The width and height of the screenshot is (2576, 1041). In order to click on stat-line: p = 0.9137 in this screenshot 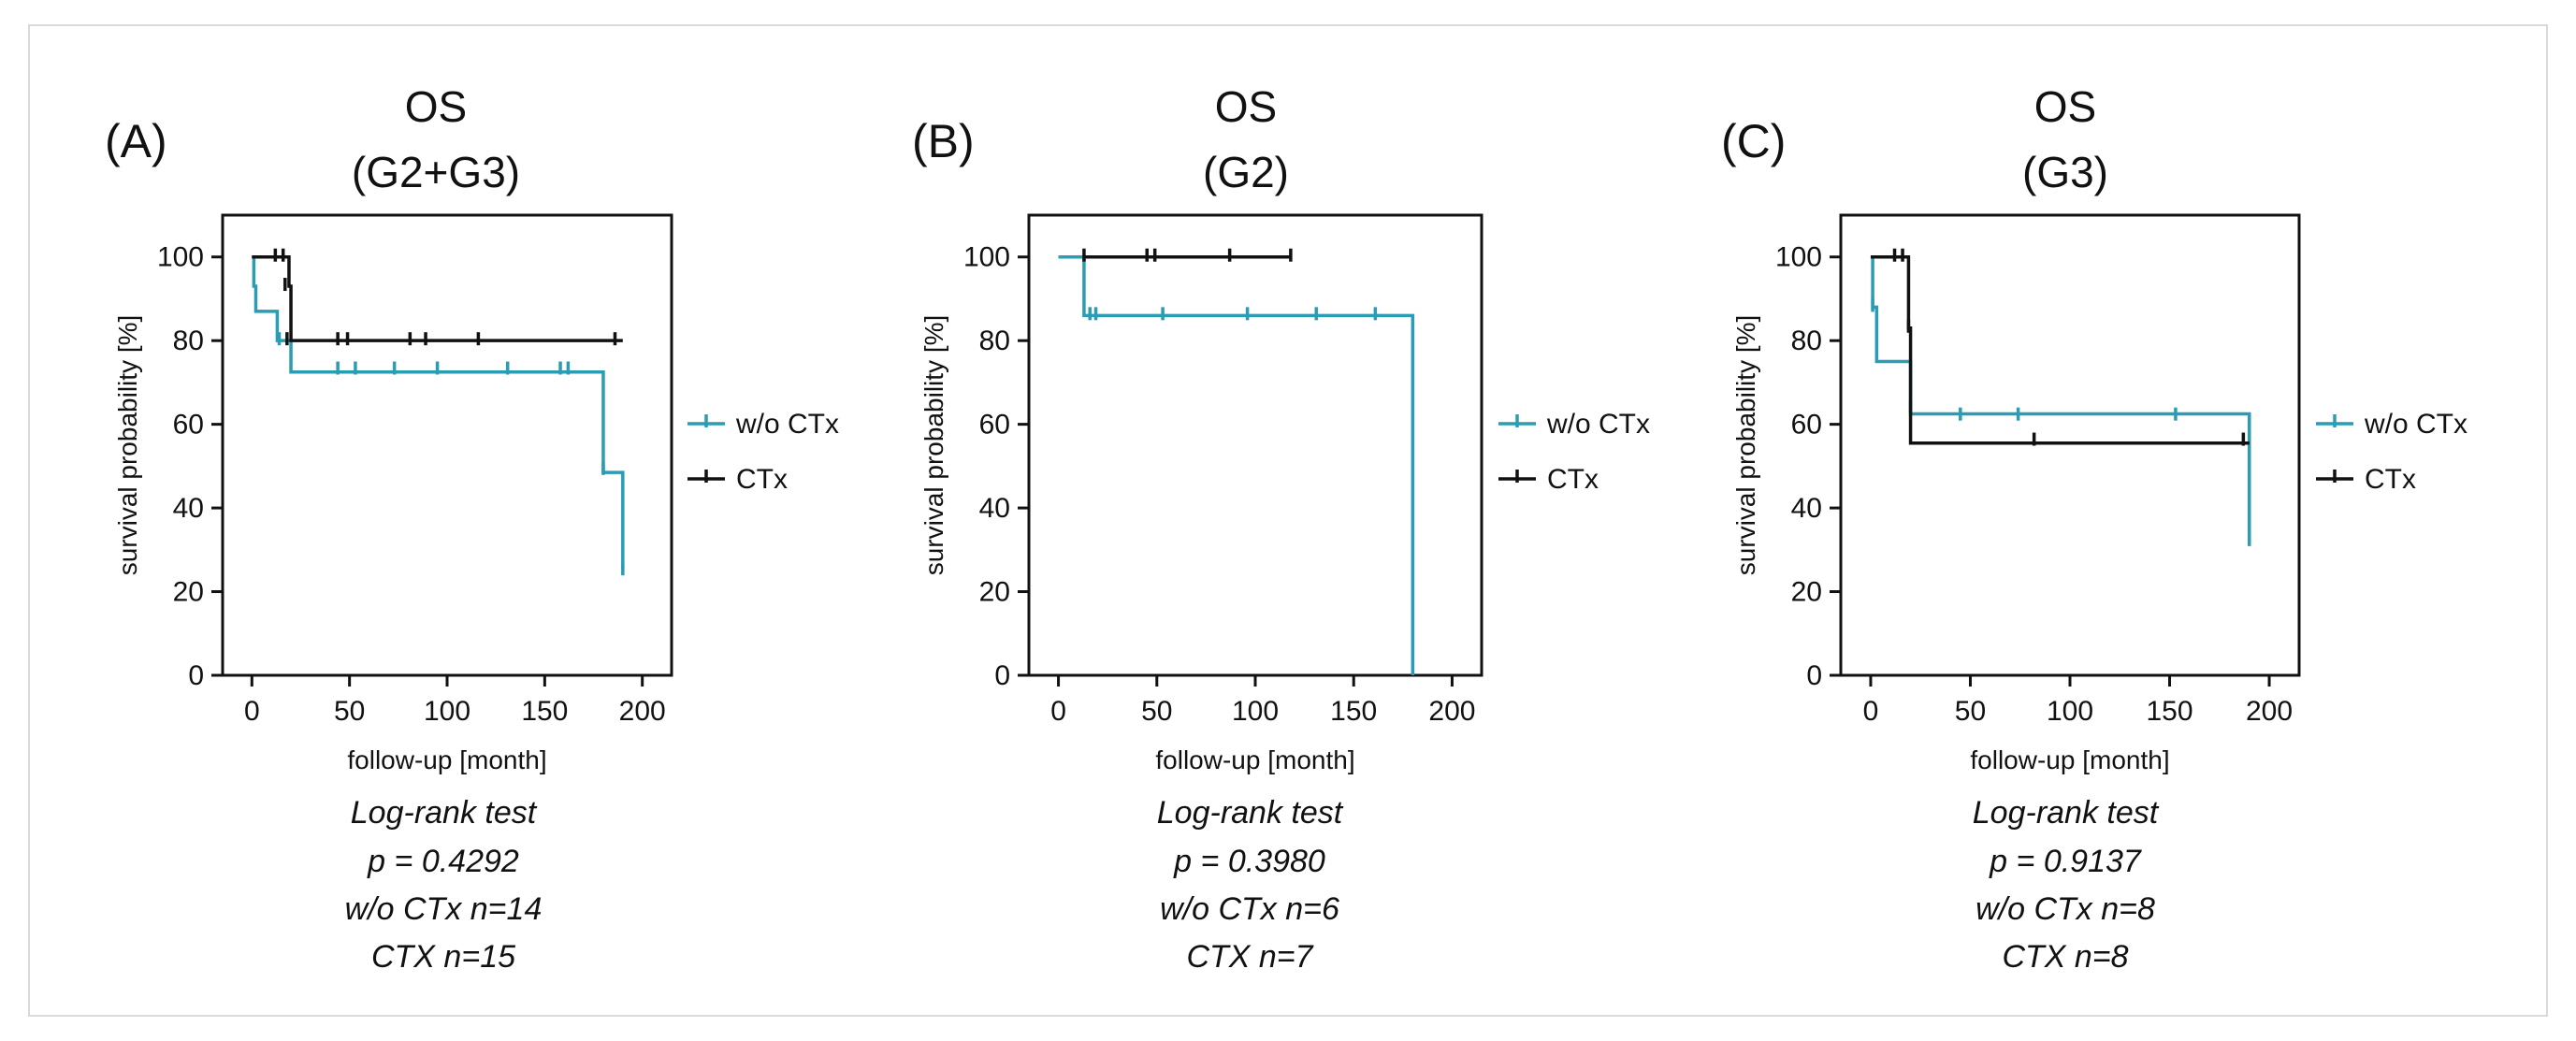, I will do `click(2066, 862)`.